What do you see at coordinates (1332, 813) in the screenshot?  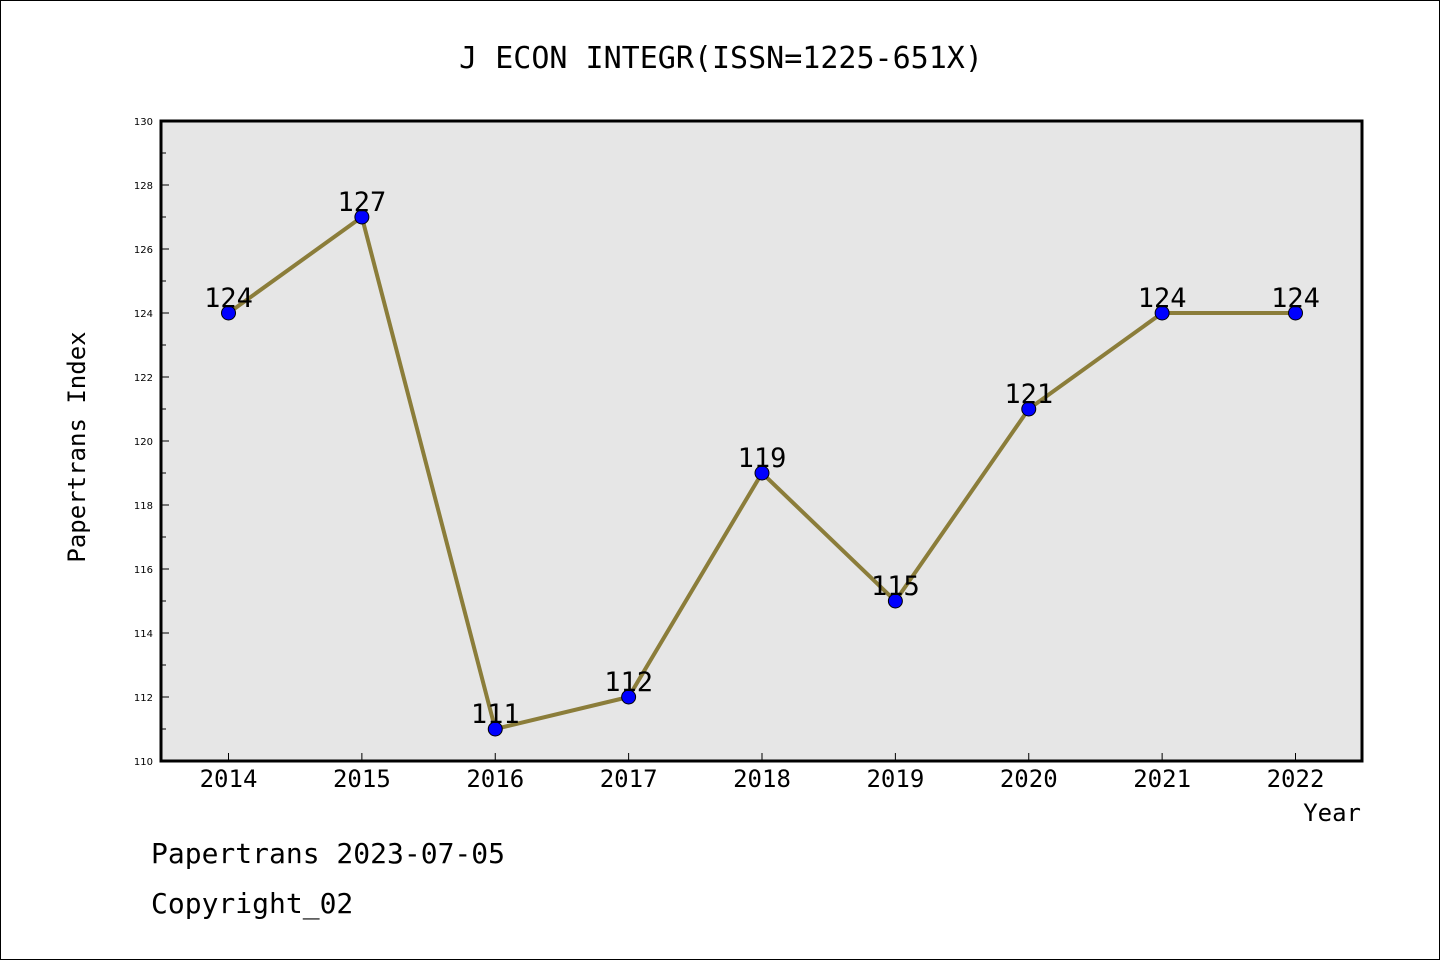 I see `x-axis-label: Year` at bounding box center [1332, 813].